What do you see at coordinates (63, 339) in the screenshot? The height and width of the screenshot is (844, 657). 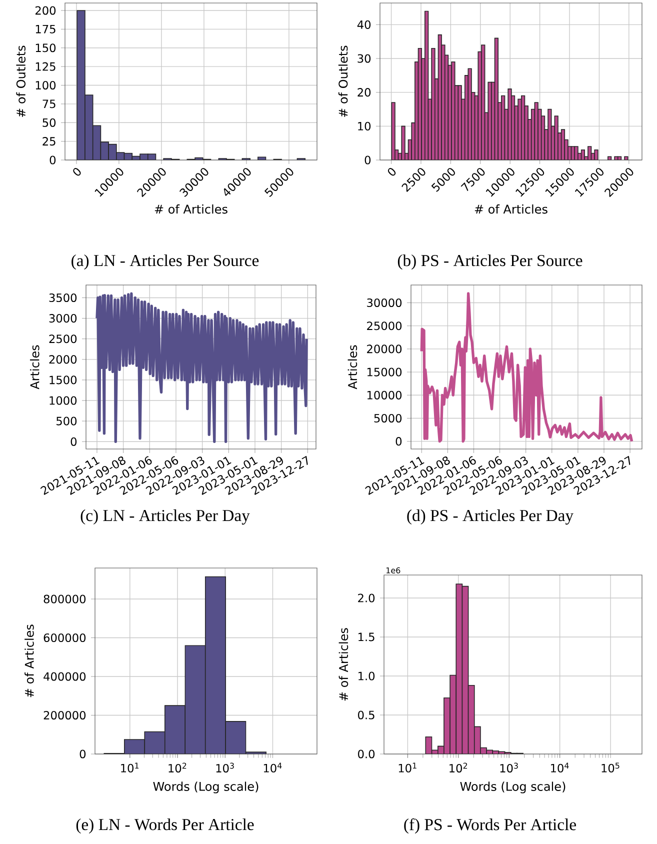 I see `y-tick-label: 2500` at bounding box center [63, 339].